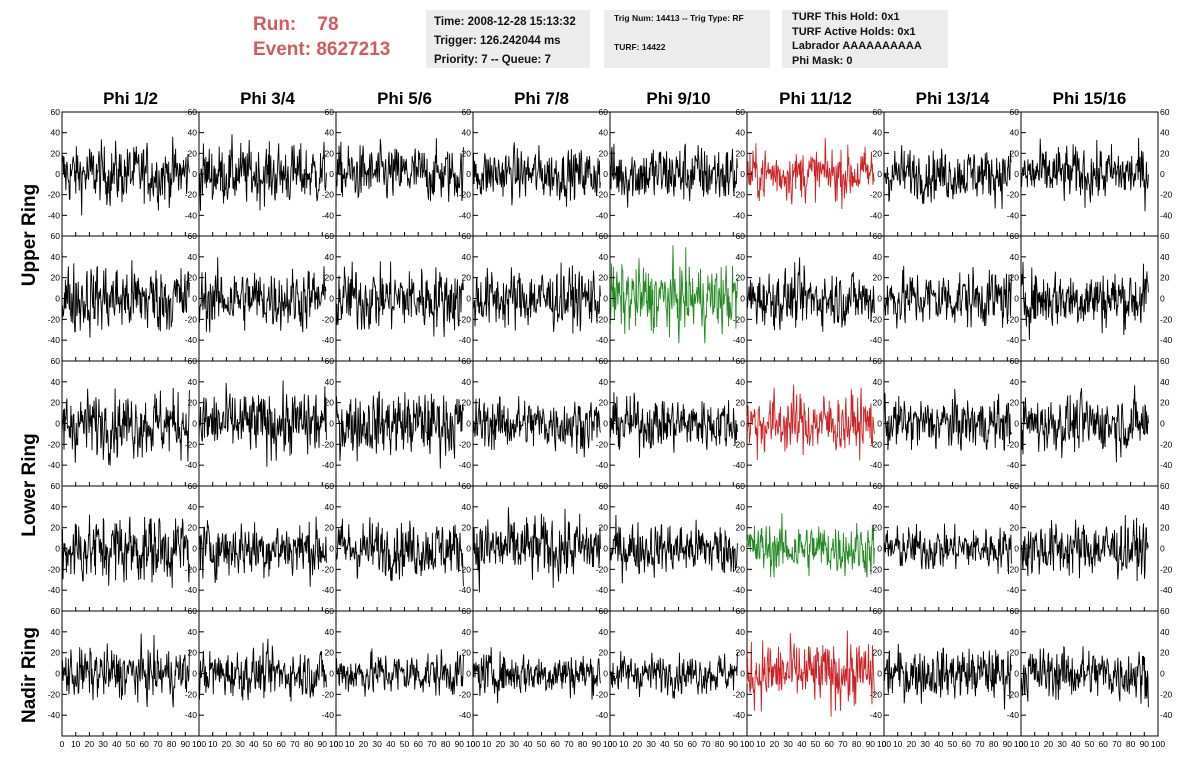 The image size is (1196, 772). Describe the element at coordinates (191, 590) in the screenshot. I see `ytick-label-r4-c2--40: -40` at that location.